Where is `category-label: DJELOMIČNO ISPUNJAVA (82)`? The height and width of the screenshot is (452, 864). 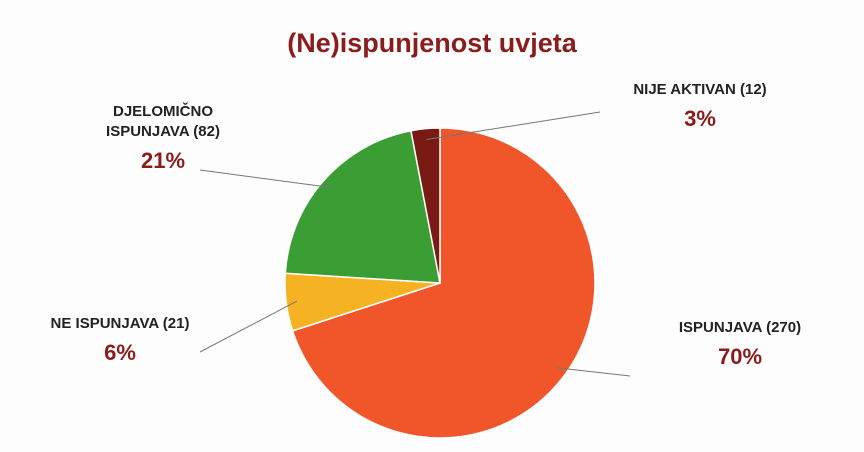 category-label: DJELOMIČNO ISPUNJAVA (82) is located at coordinates (163, 121).